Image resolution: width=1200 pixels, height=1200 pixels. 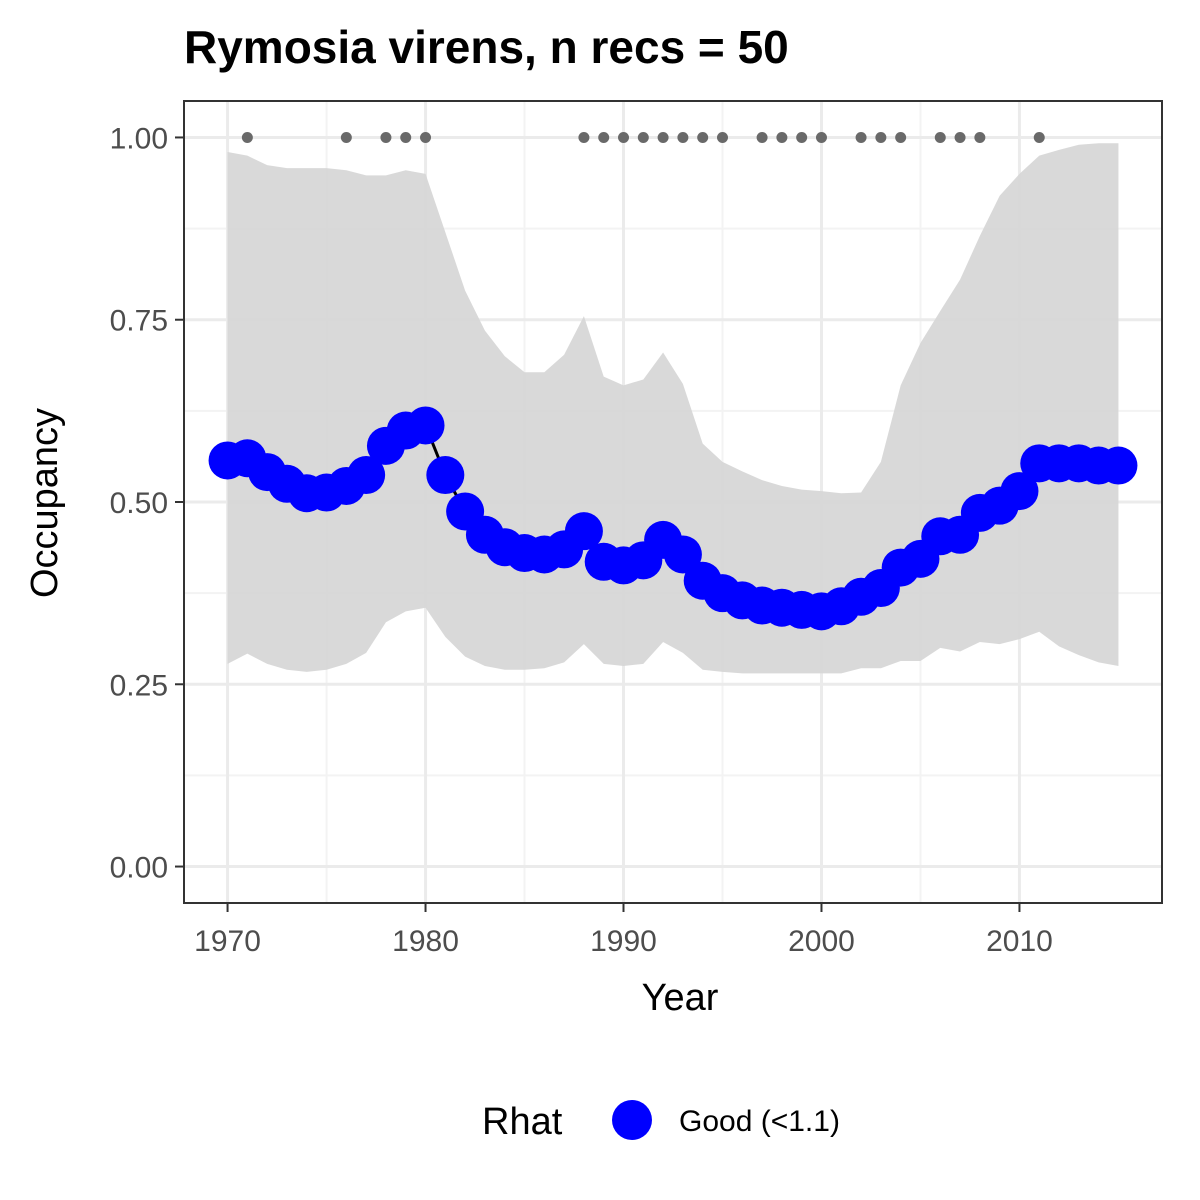 What do you see at coordinates (661, 1121) in the screenshot?
I see `legend: Rhat Good (<1.1)` at bounding box center [661, 1121].